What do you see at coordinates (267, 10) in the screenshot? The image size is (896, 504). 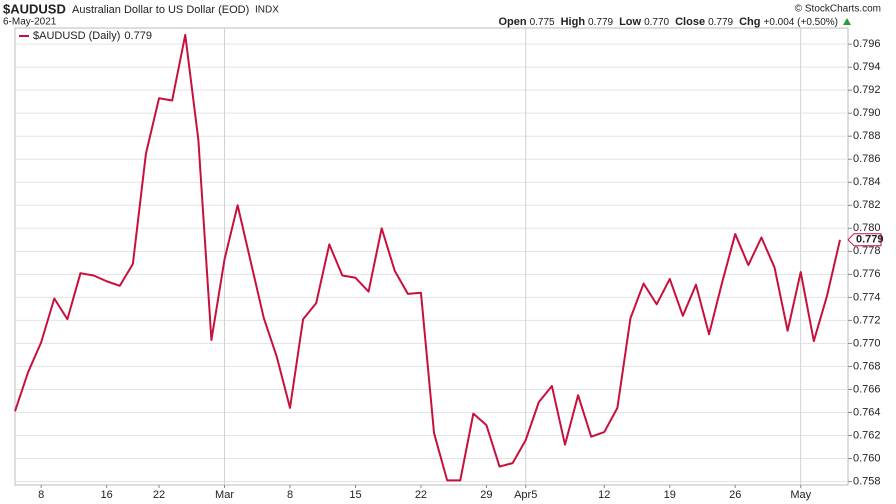 I see `exchange: INDX` at bounding box center [267, 10].